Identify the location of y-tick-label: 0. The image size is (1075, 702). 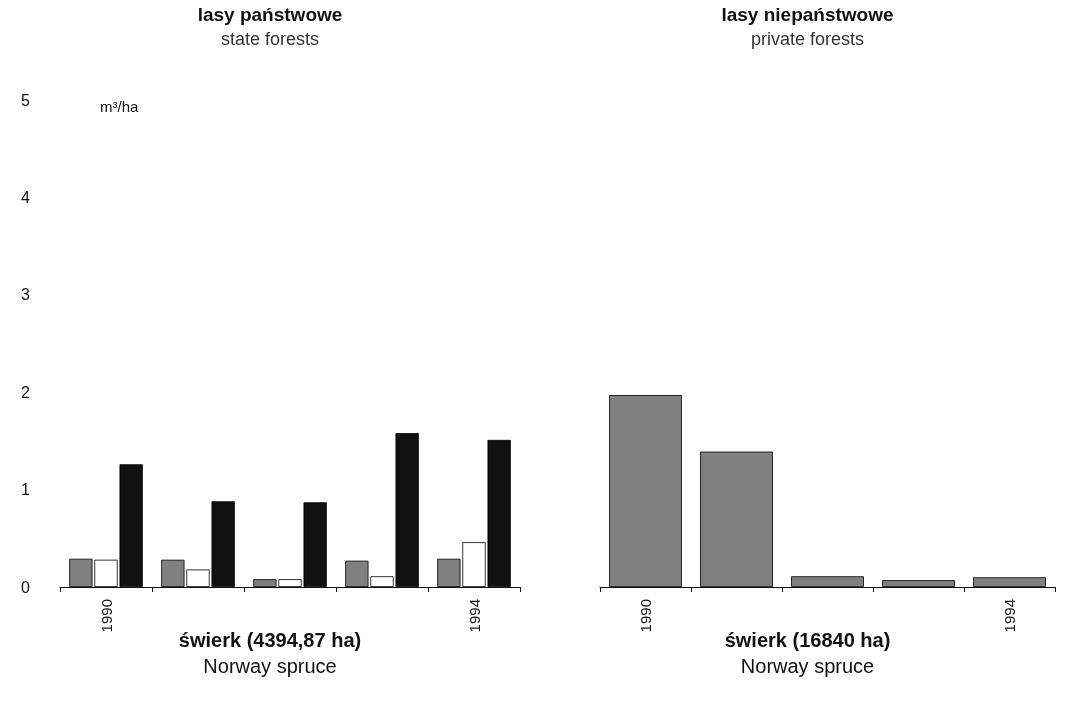
(26, 587).